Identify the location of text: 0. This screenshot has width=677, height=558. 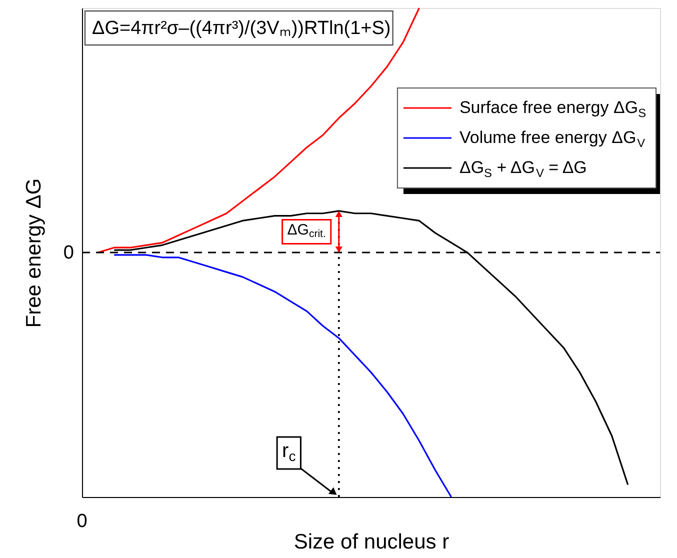
(82, 521).